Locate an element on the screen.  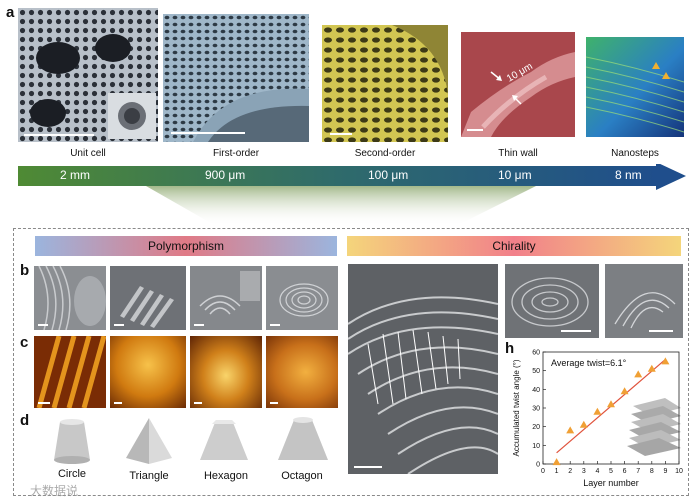
x-tick-label: 6 is located at coordinates (625, 471).